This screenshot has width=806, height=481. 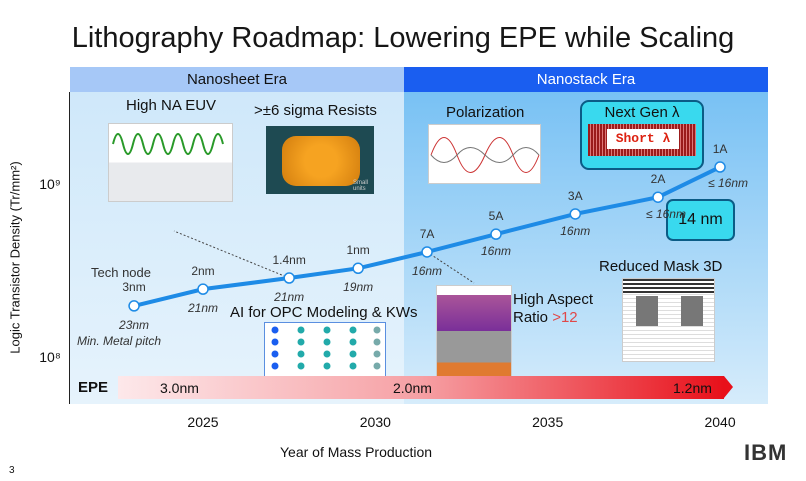 What do you see at coordinates (93, 387) in the screenshot?
I see `epe-label: EPE` at bounding box center [93, 387].